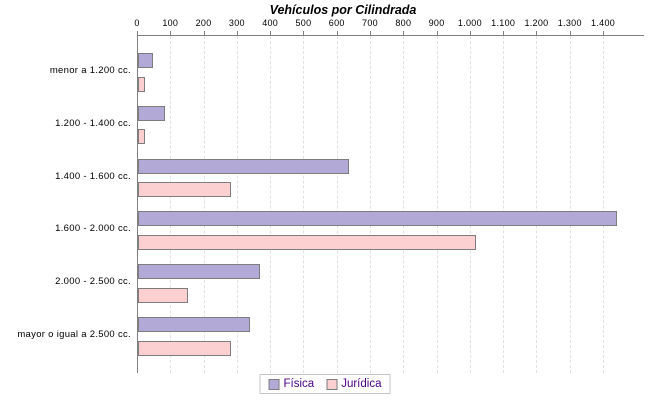 The width and height of the screenshot is (650, 400). Describe the element at coordinates (436, 23) in the screenshot. I see `x-tick-label: 900` at that location.